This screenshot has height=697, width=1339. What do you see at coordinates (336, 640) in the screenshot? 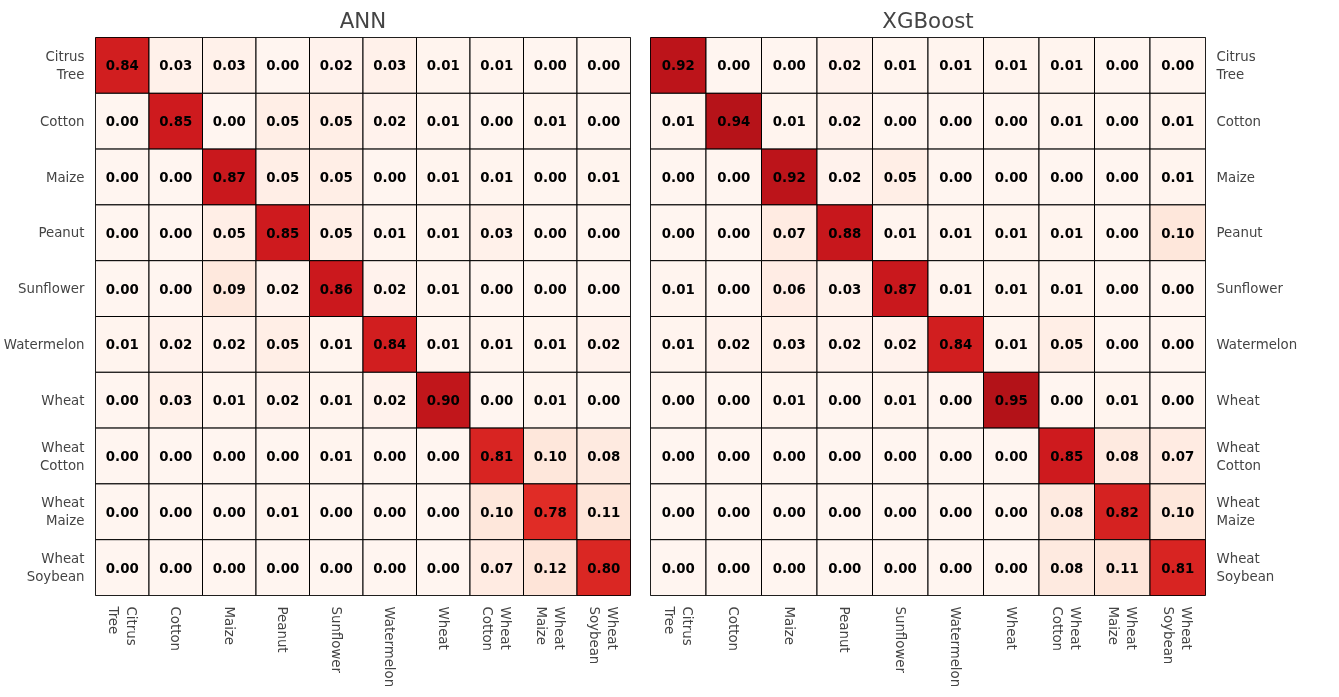
I see `x-tick-label: Sunflower` at bounding box center [336, 640].